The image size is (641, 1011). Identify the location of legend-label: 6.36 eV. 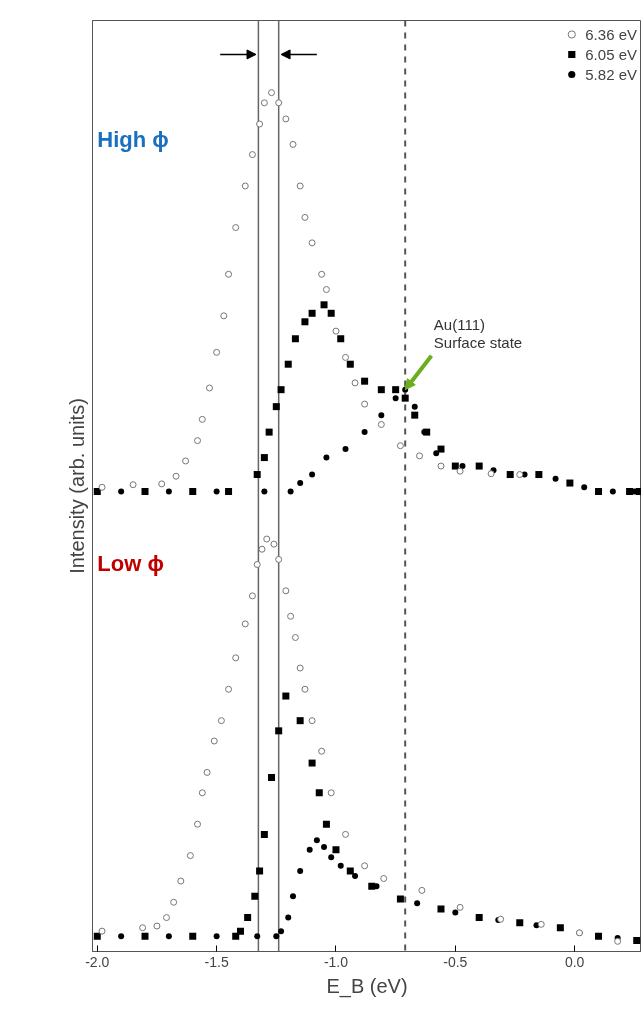
(611, 34).